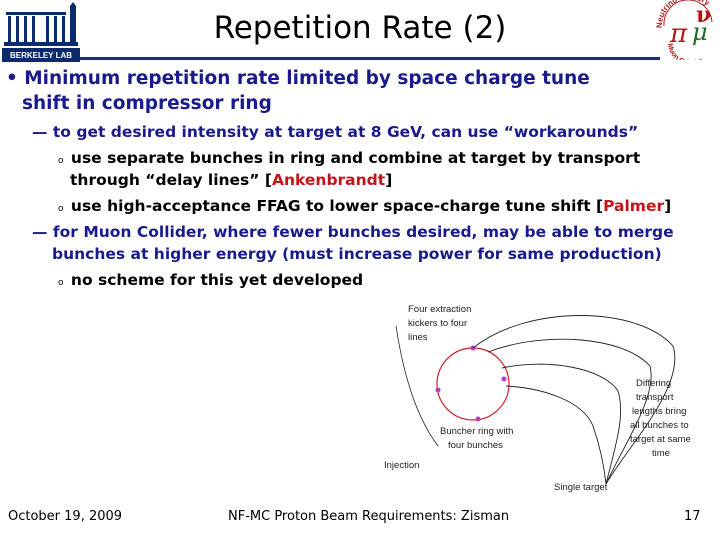 The image size is (720, 540). Describe the element at coordinates (634, 206) in the screenshot. I see `author-palmer: Palmer` at that location.